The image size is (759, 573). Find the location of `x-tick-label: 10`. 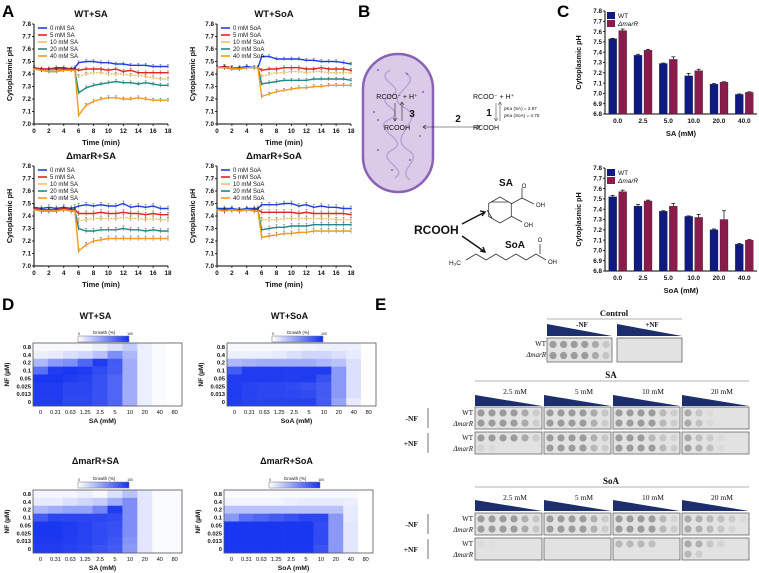

x-tick-label: 10 is located at coordinates (109, 131).